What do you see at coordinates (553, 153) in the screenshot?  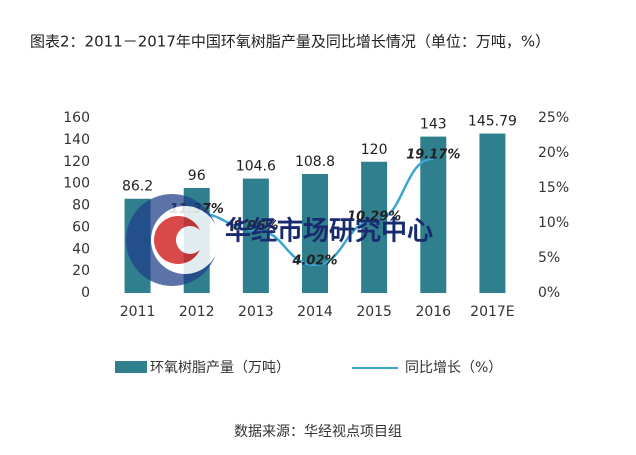 I see `y2-tick-label: 20%` at bounding box center [553, 153].